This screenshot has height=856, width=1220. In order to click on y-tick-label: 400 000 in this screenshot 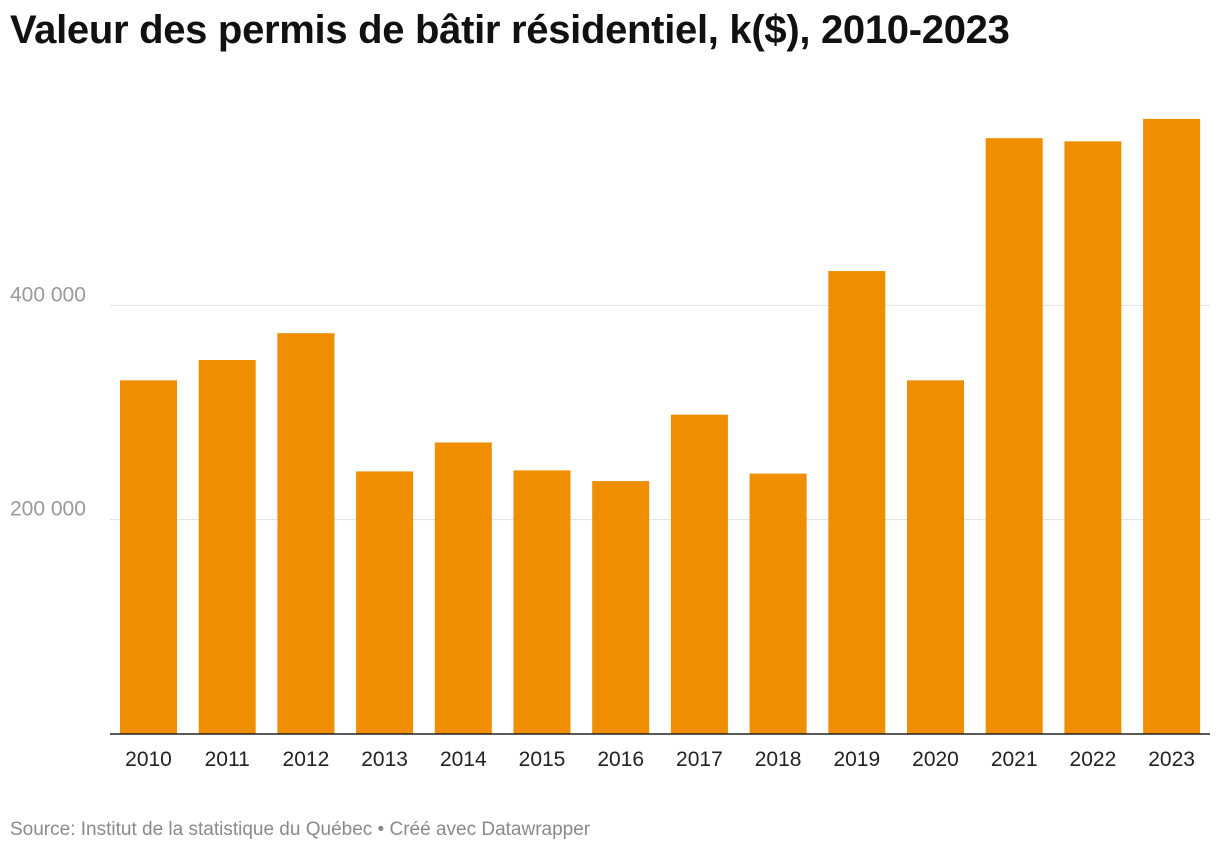, I will do `click(48, 294)`.